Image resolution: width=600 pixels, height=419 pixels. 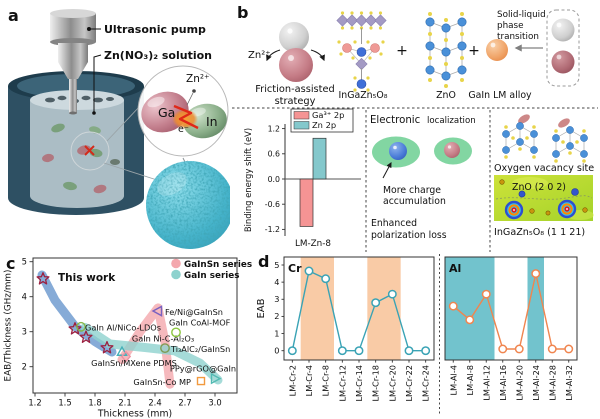 I want to click on bar-legend-label: Ga³⁺ 2p, so click(x=328, y=115).